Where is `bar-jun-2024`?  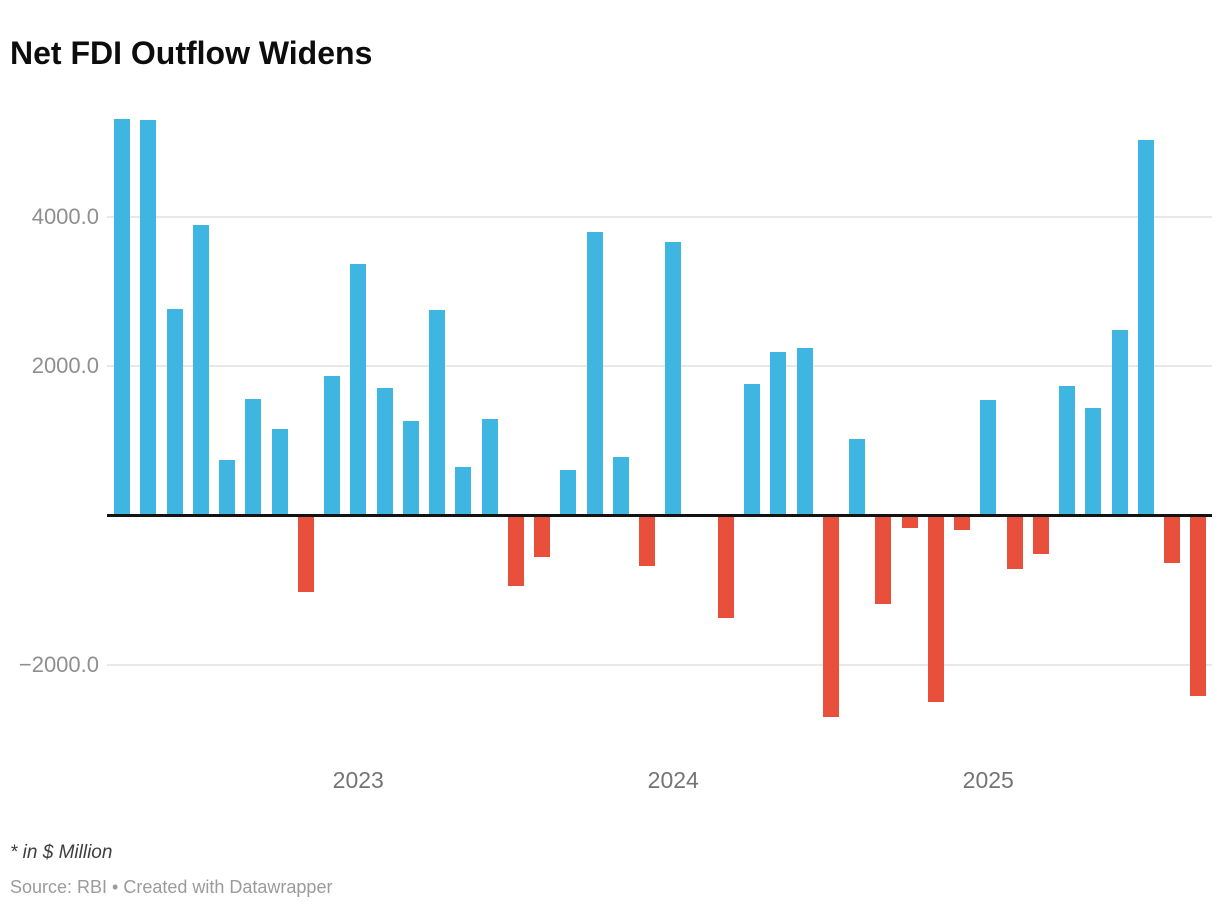 bar-jun-2024 is located at coordinates (804, 431).